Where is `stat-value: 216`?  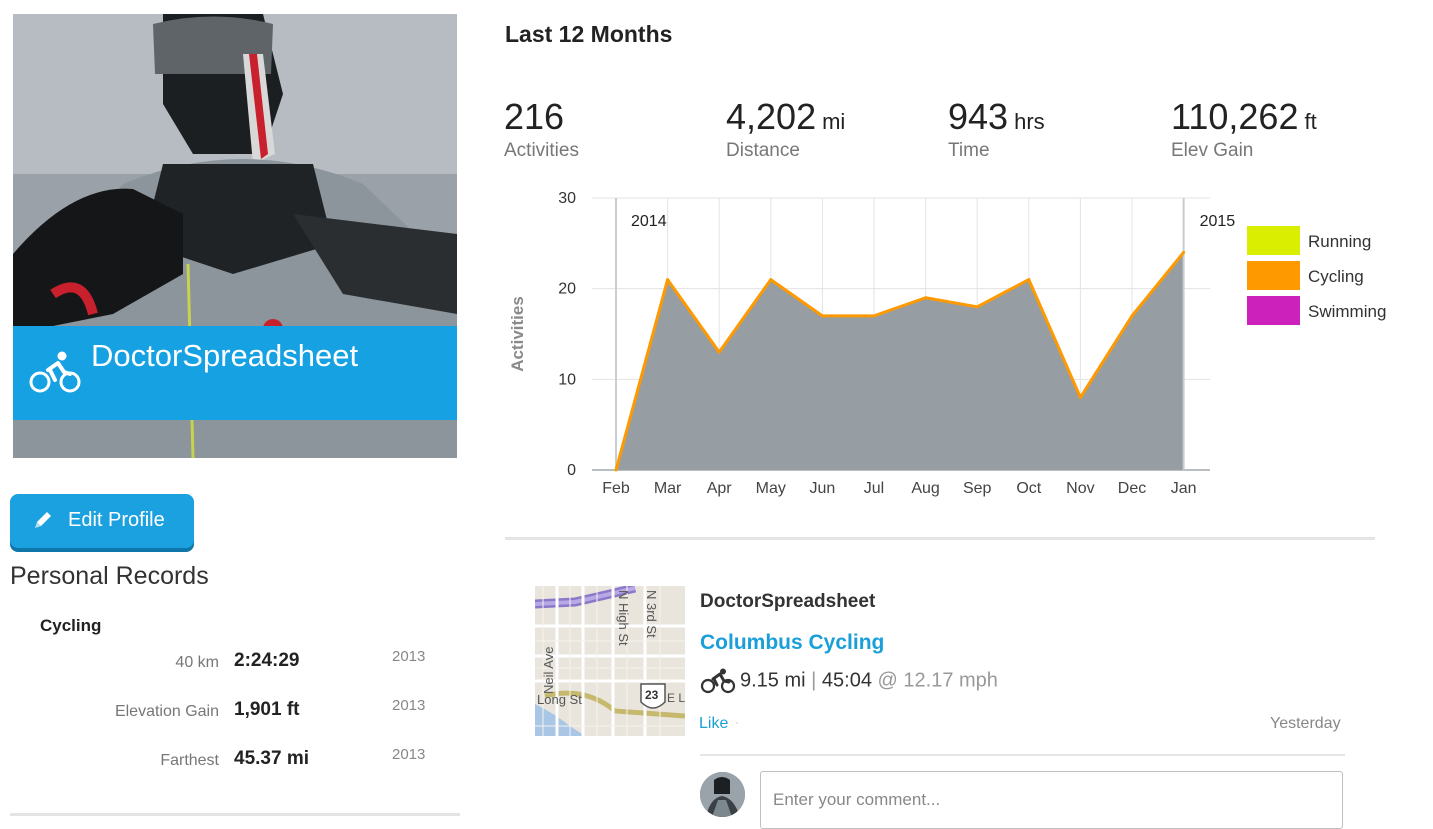
stat-value: 216 is located at coordinates (534, 116).